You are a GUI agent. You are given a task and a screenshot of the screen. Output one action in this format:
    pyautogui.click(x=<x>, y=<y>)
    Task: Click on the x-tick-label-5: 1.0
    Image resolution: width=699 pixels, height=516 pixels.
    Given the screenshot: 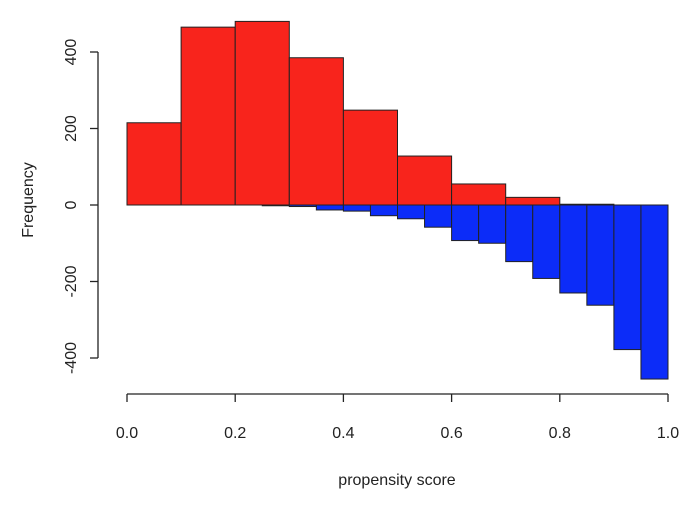 What is the action you would take?
    pyautogui.click(x=668, y=433)
    